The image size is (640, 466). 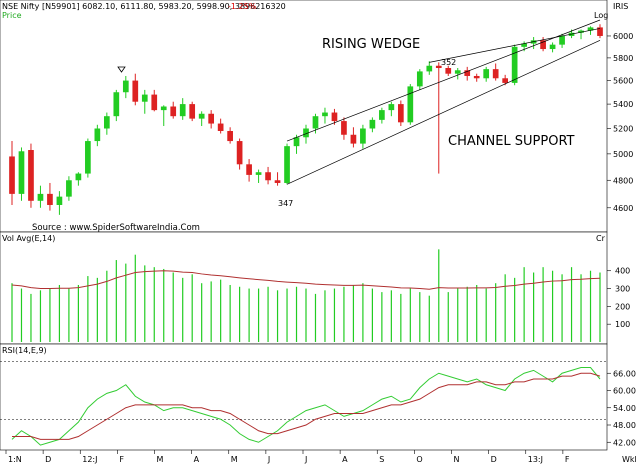 I want to click on month-label: O, so click(x=419, y=459).